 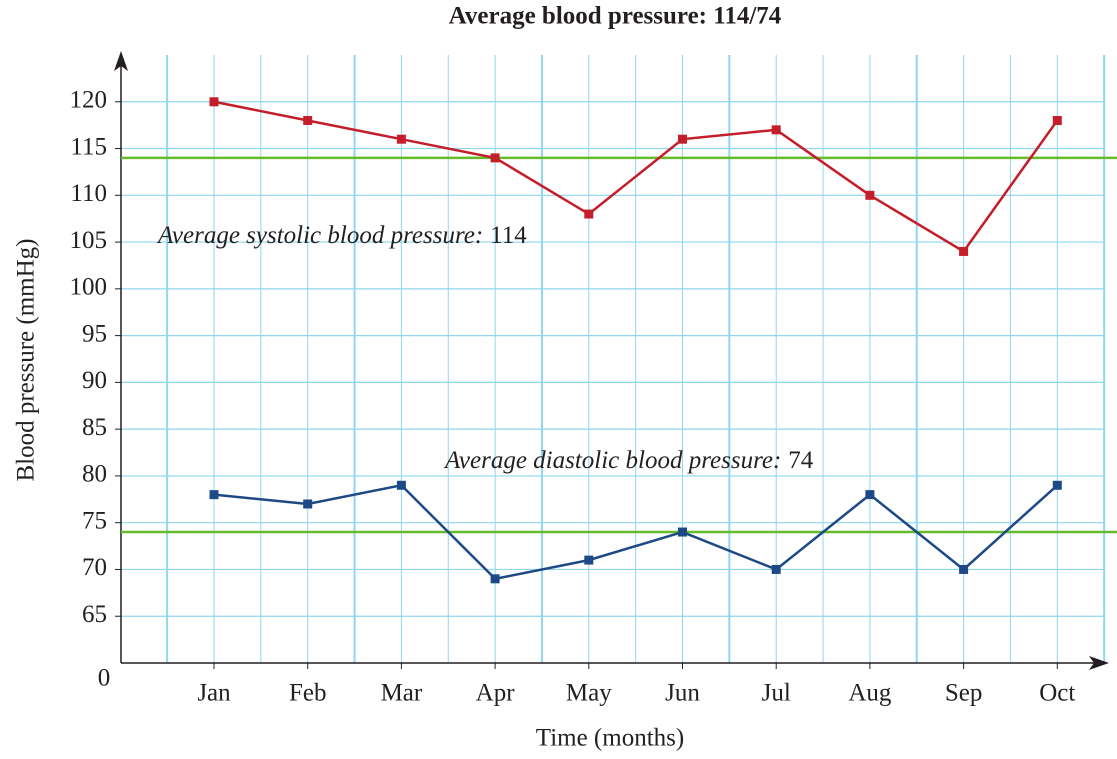 What do you see at coordinates (636, 532) in the screenshot?
I see `series-line` at bounding box center [636, 532].